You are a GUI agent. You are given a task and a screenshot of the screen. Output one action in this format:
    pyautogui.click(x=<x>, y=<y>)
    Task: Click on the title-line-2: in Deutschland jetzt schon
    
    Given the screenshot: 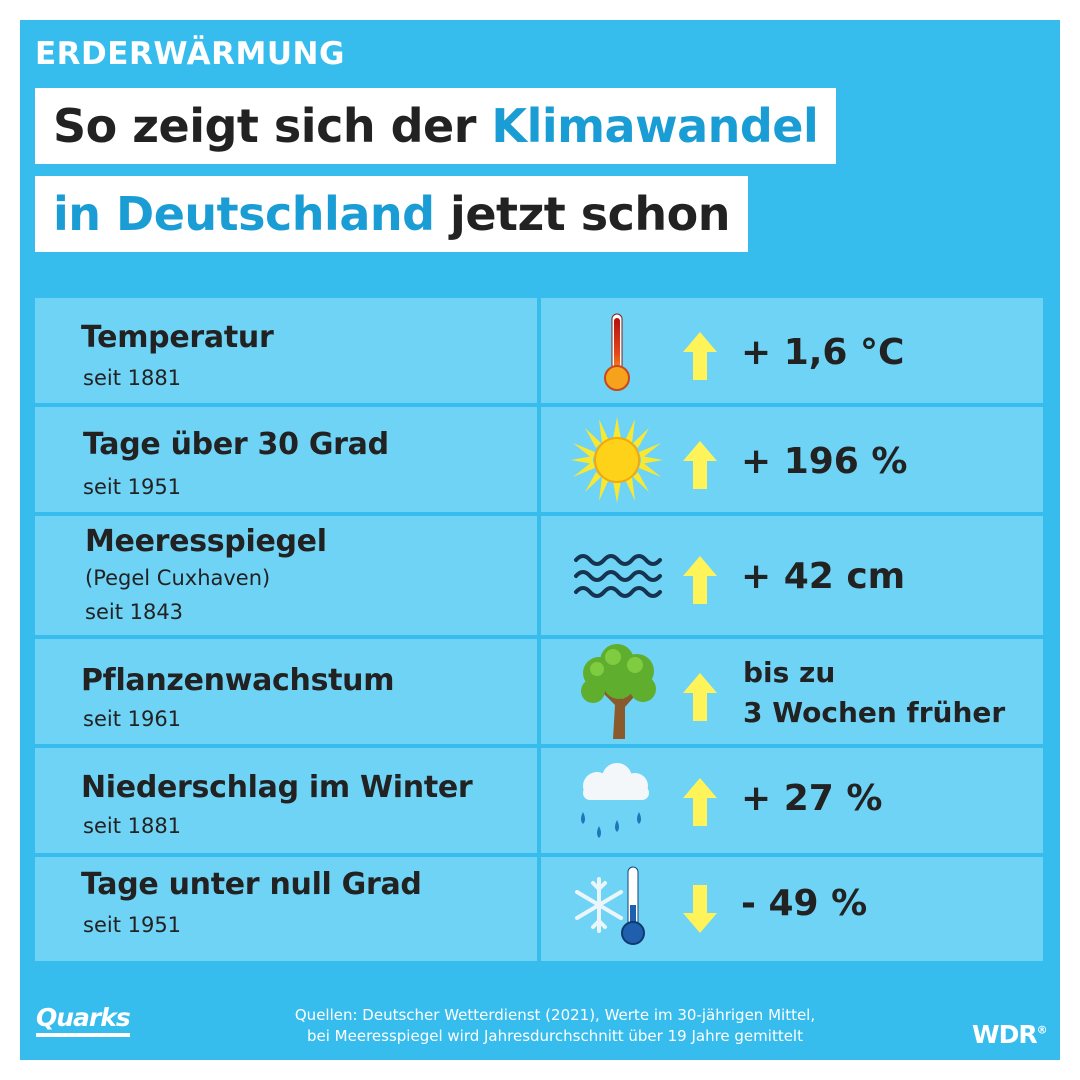 What is the action you would take?
    pyautogui.click(x=392, y=214)
    